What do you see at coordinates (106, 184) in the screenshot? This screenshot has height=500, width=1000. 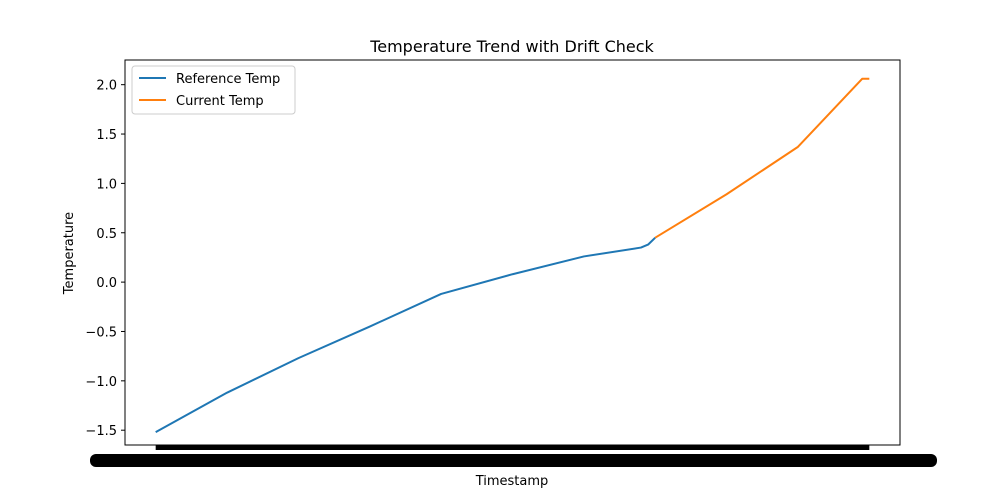 I see `y-tick-label: 1.0` at bounding box center [106, 184].